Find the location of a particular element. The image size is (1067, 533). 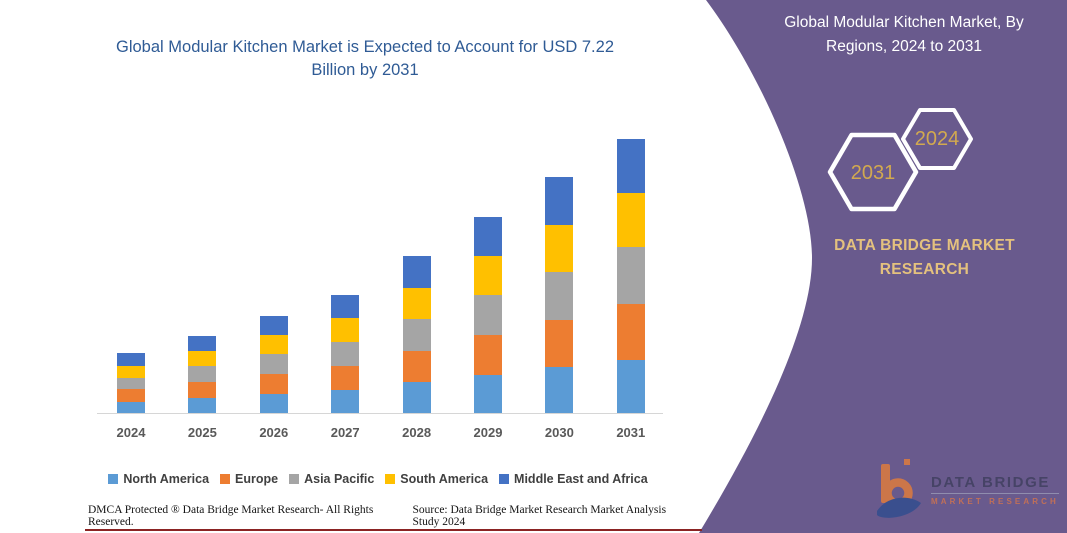

legend-item-asia-pacific: Asia Pacific is located at coordinates (331, 479).